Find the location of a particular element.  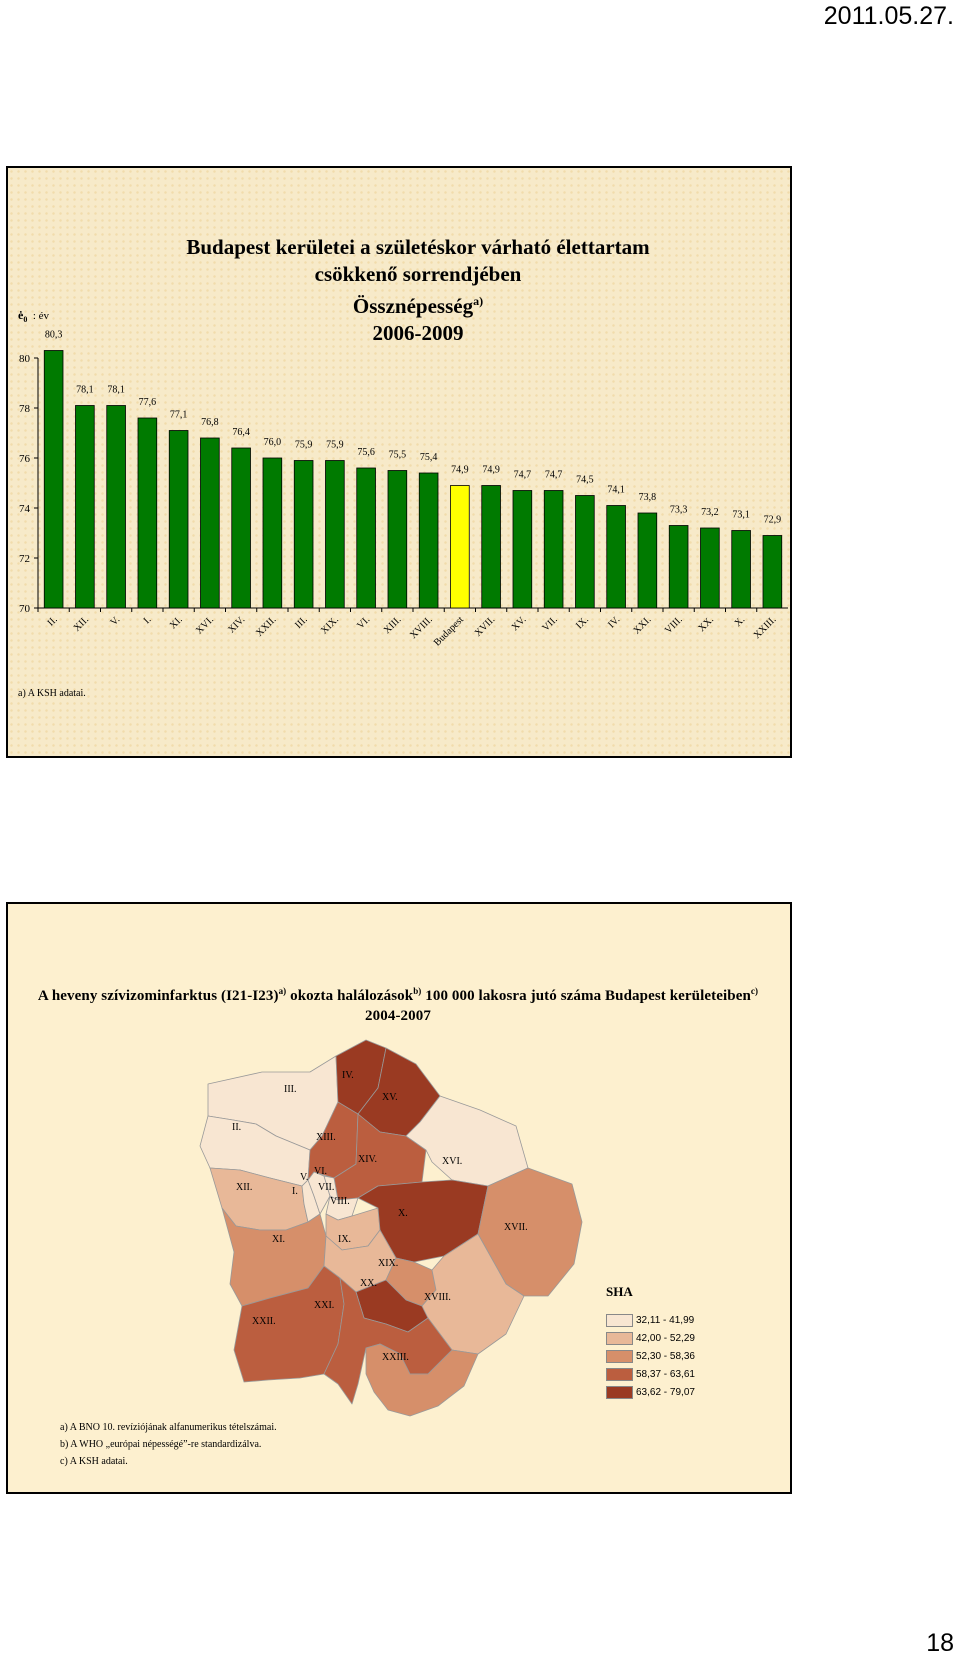

y-tick-label: 76 is located at coordinates (25, 459).